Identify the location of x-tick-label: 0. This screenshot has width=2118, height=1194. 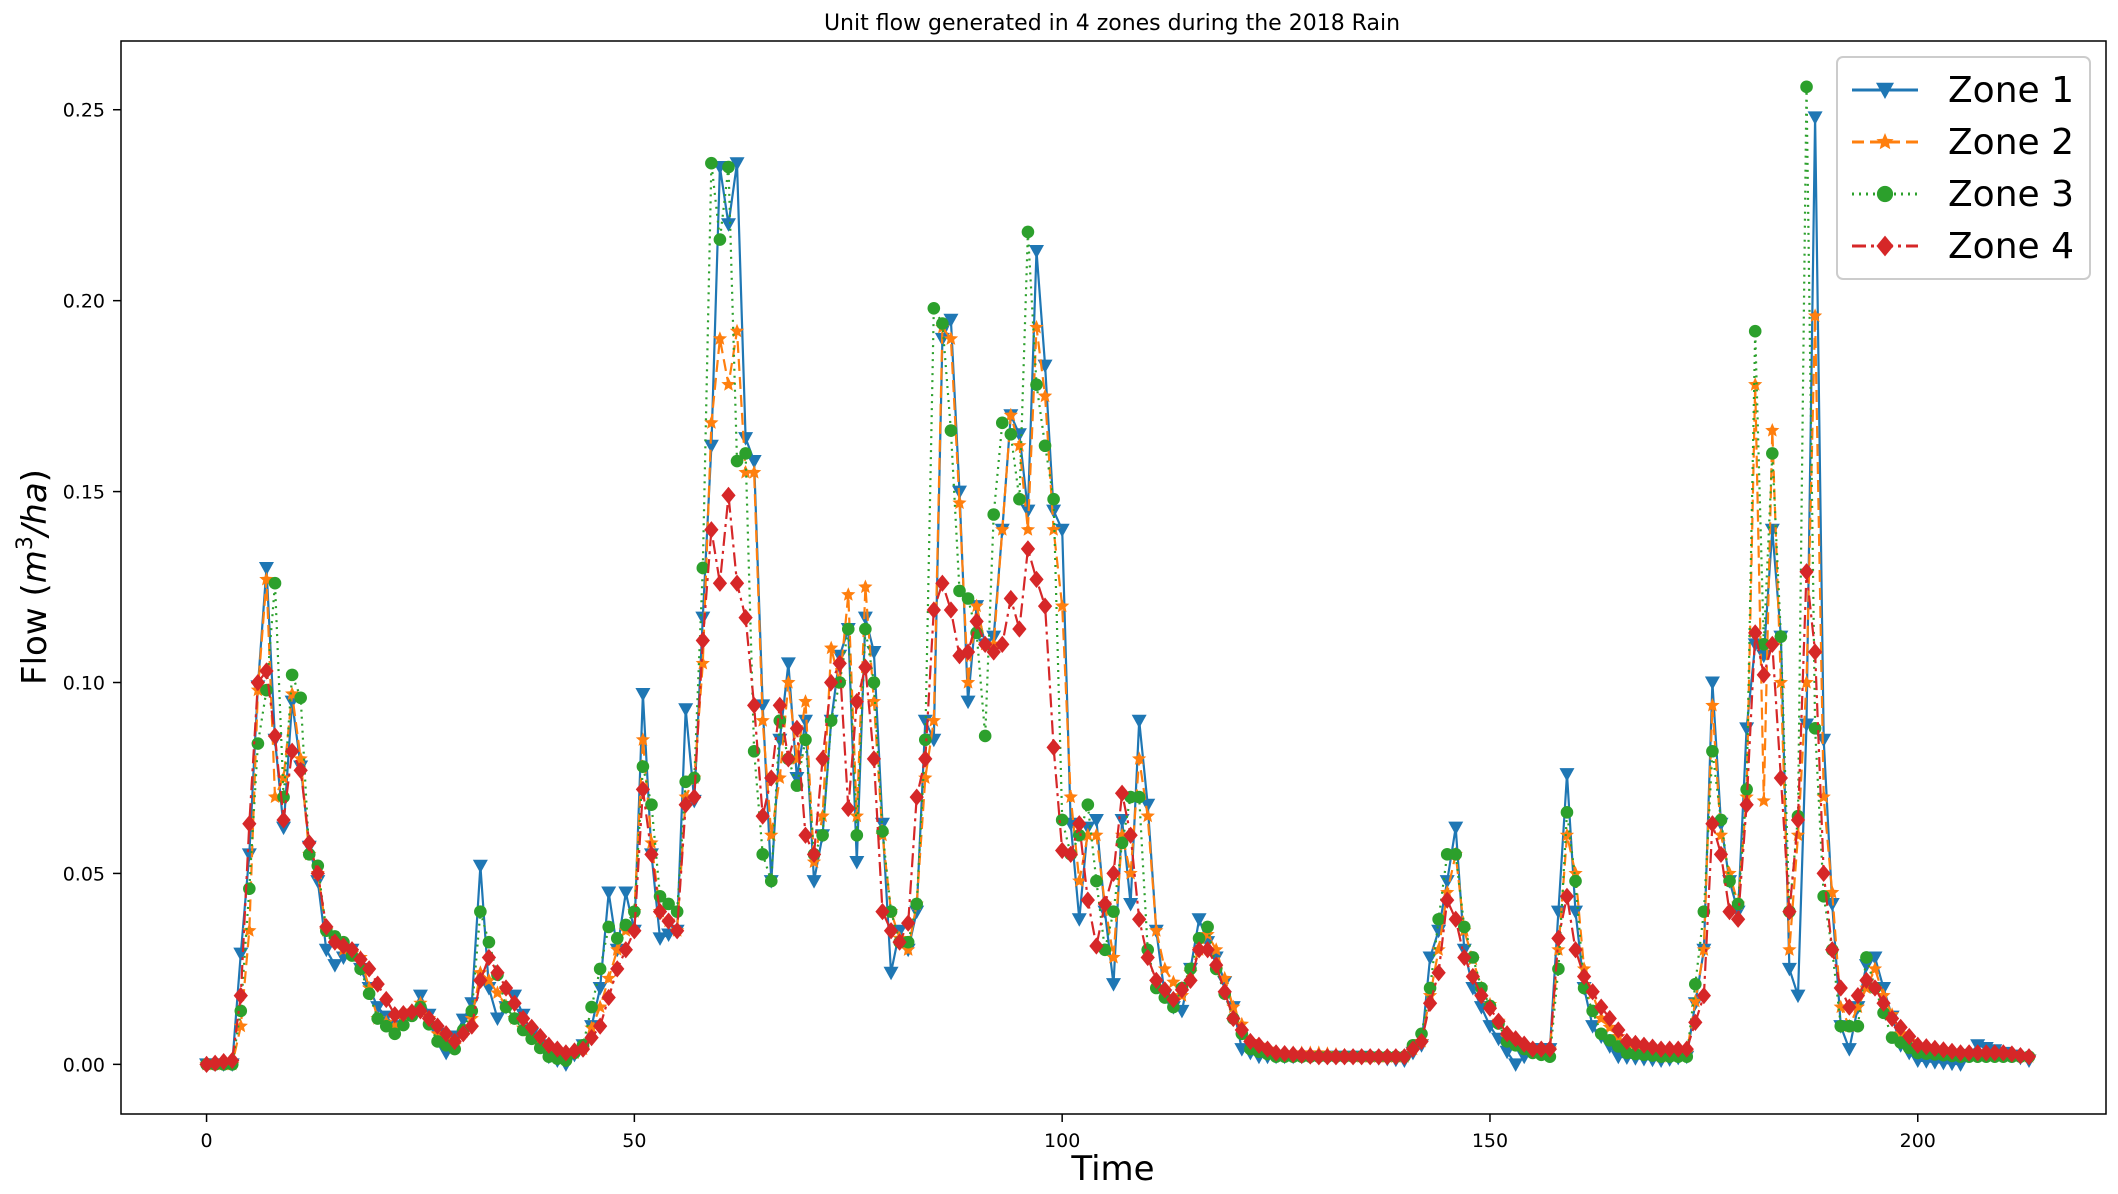
(207, 1141).